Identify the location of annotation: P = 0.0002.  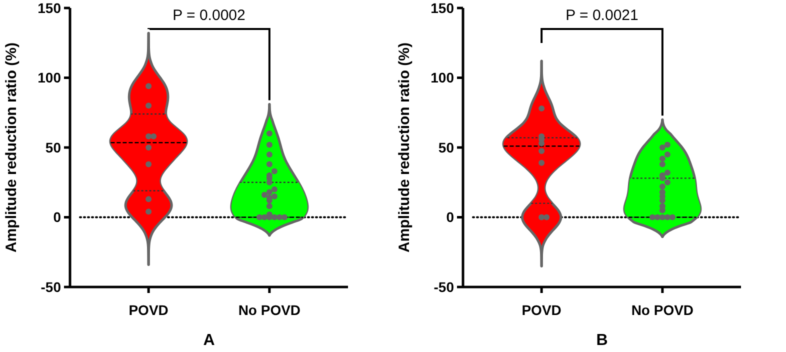
(209, 15).